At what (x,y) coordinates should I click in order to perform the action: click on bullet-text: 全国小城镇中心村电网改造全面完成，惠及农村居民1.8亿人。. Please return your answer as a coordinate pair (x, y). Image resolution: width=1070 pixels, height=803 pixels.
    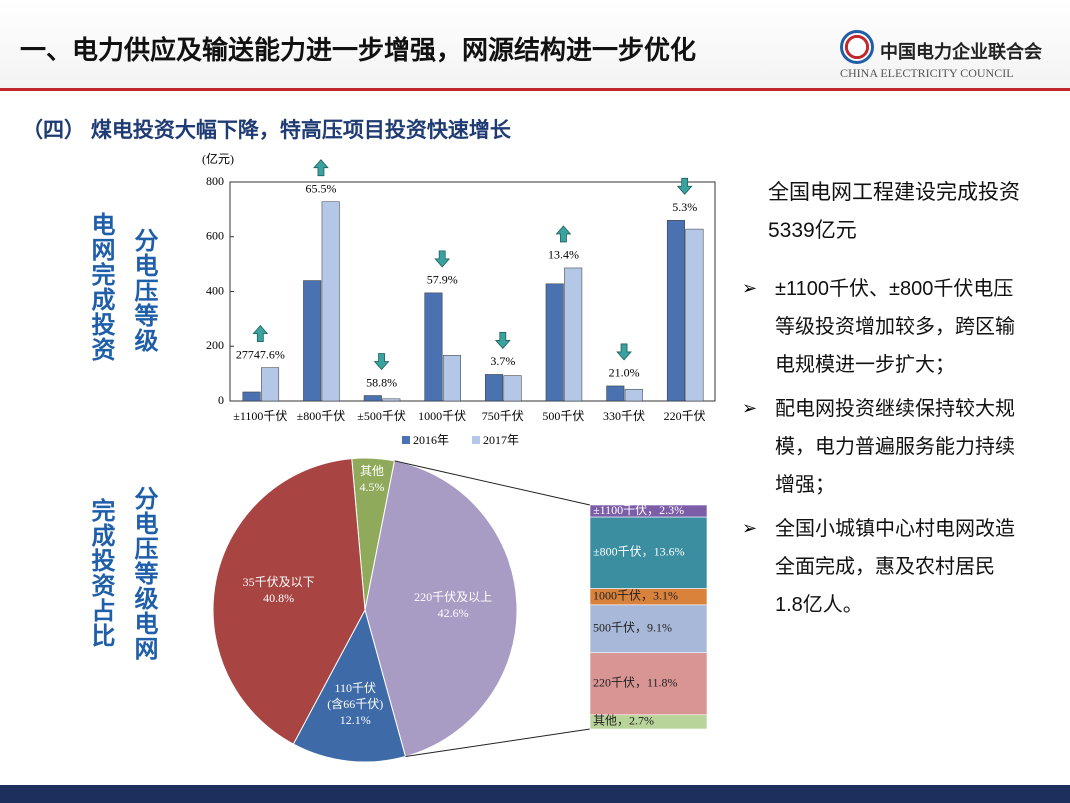
    Looking at the image, I should click on (895, 567).